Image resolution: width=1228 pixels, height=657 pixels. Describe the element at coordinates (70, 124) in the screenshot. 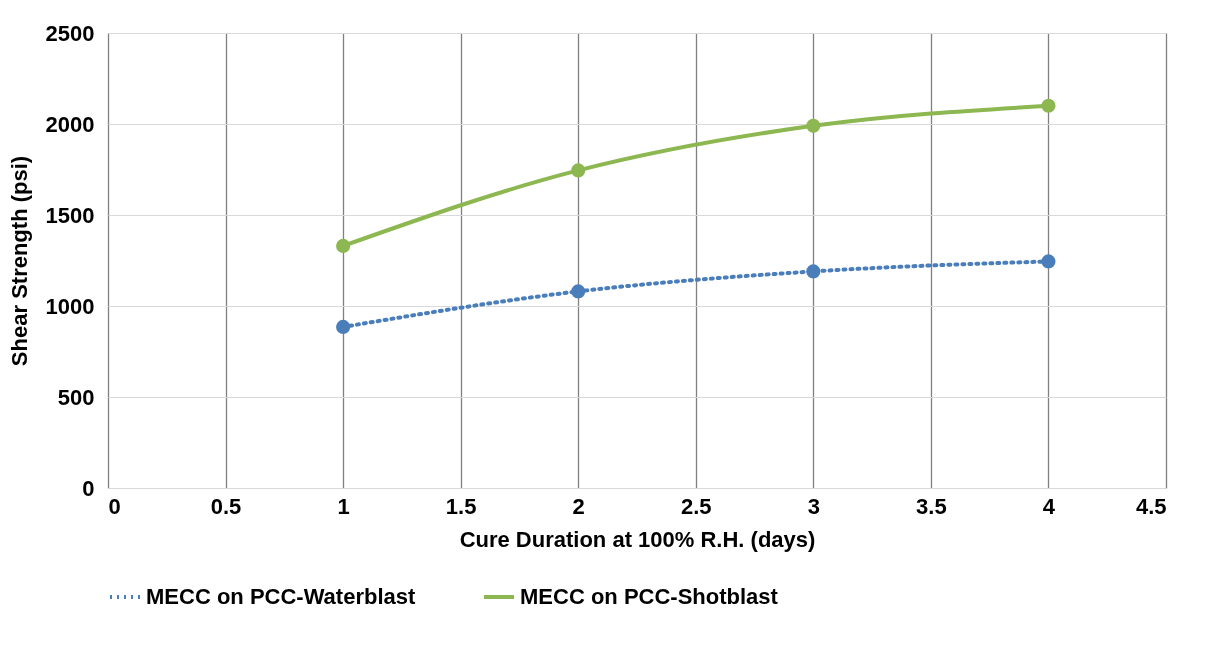

I see `y-tick-label: 2000` at that location.